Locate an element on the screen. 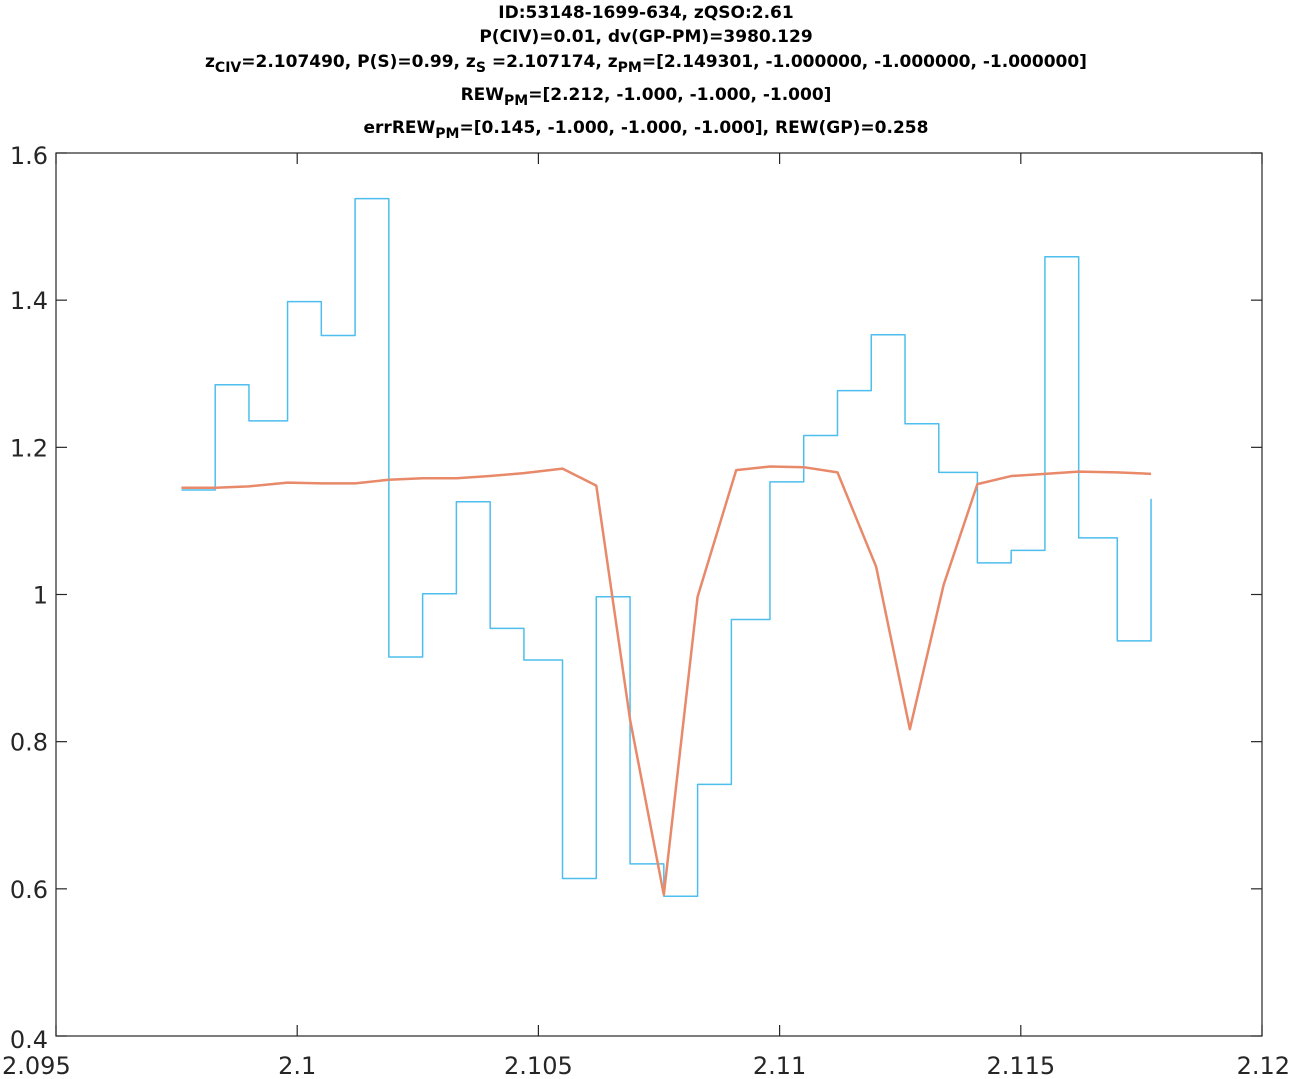 The width and height of the screenshot is (1292, 1079). y-tick-label: 0.4 is located at coordinates (29, 1040).